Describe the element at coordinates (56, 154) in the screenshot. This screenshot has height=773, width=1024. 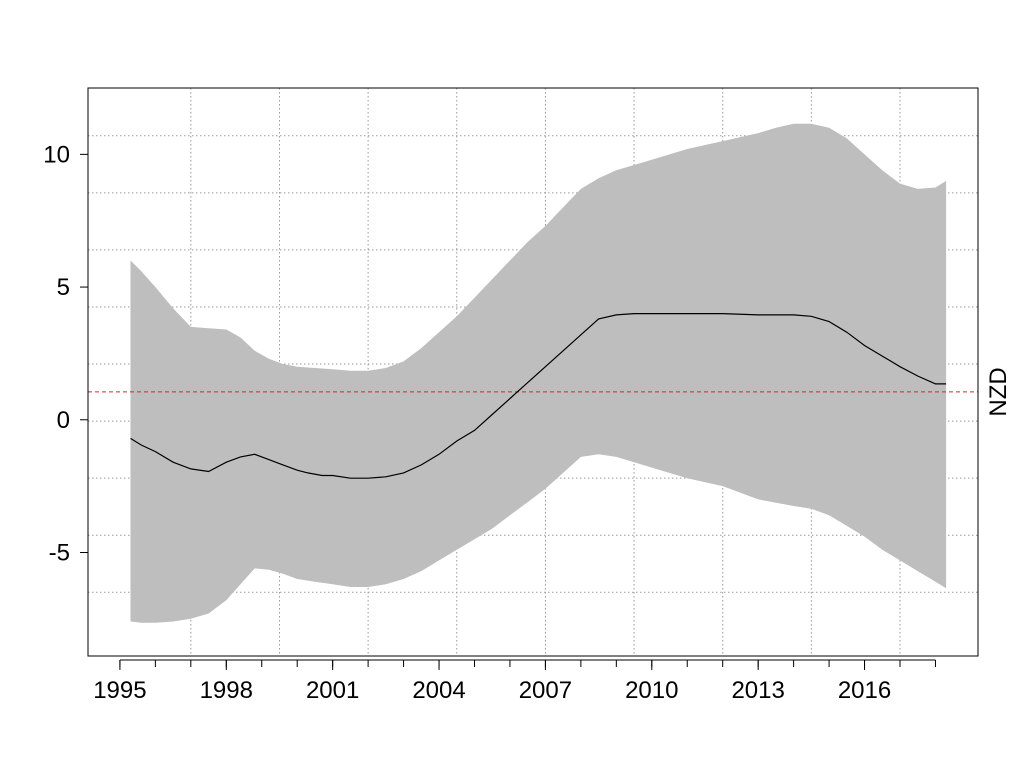
I see `y-tick-label: 10` at that location.